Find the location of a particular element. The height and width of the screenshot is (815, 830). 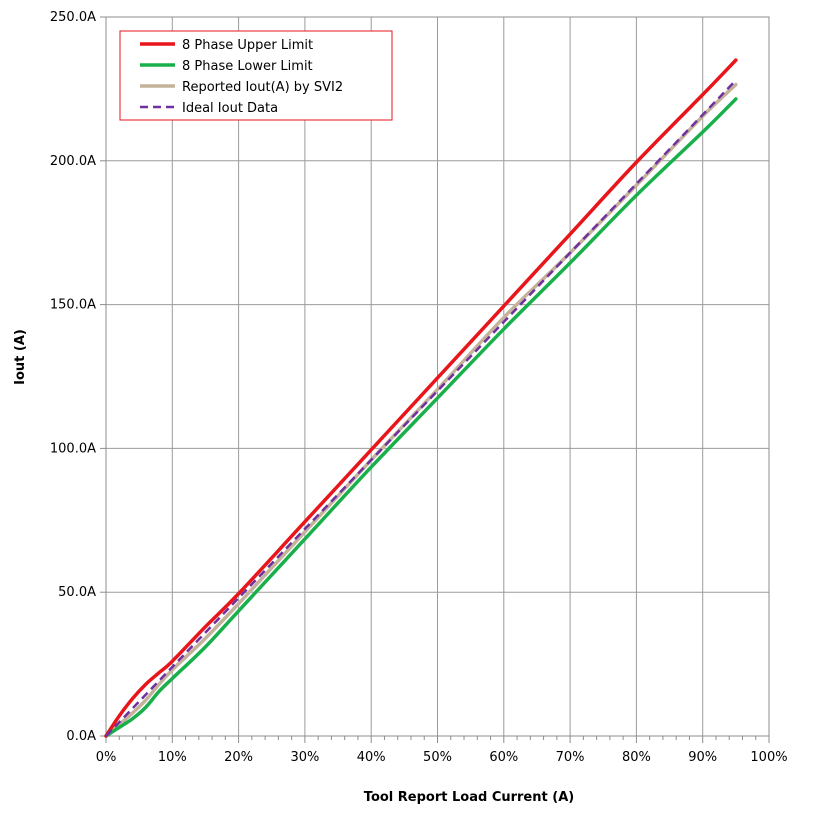

y-tick-label: 250.0A is located at coordinates (73, 17).